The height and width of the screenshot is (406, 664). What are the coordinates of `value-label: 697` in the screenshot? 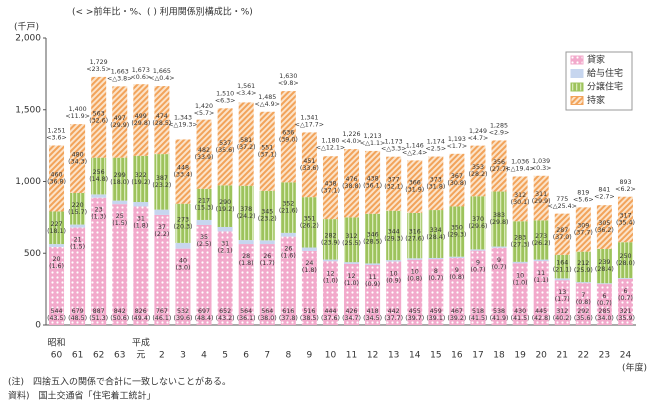 It's located at (204, 311).